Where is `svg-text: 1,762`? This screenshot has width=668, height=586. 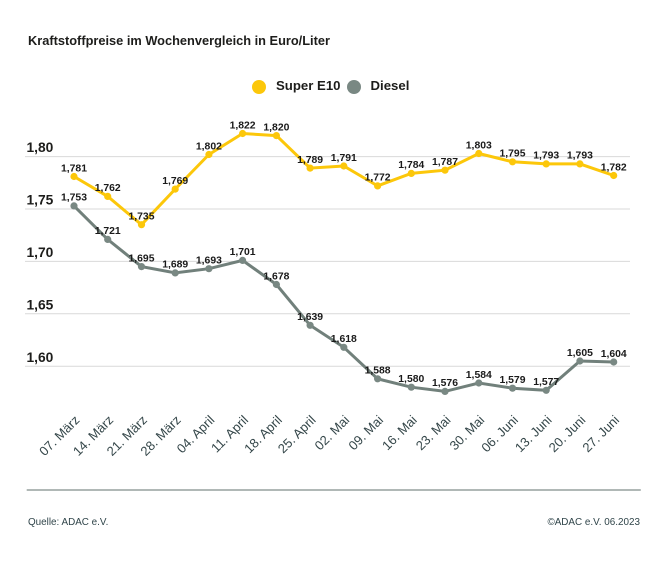 svg-text: 1,762 is located at coordinates (108, 188).